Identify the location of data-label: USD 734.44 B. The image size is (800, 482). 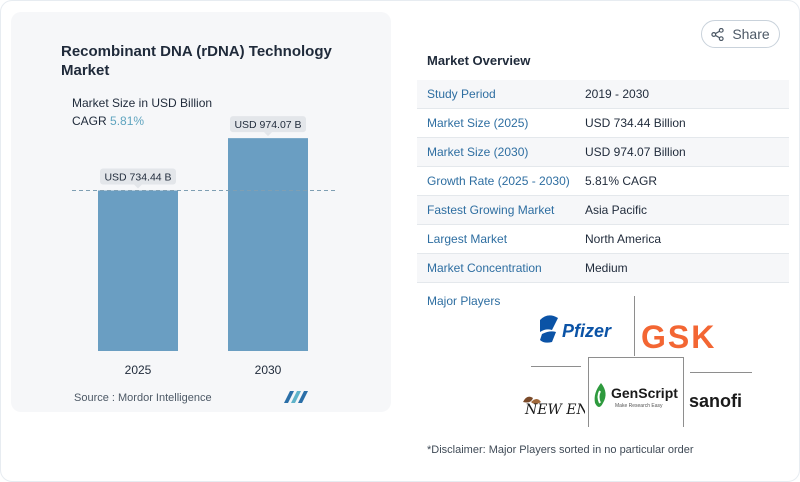
(137, 178).